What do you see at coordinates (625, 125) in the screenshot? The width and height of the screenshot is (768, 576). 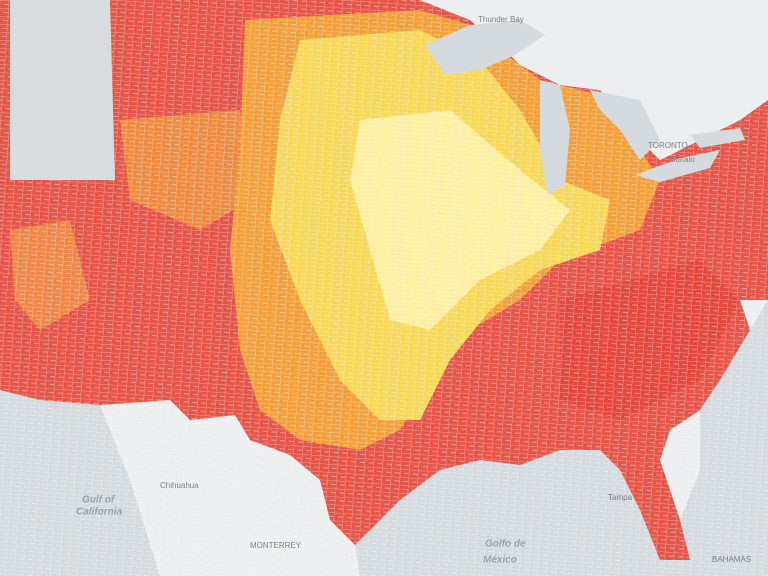 I see `lake-huron` at bounding box center [625, 125].